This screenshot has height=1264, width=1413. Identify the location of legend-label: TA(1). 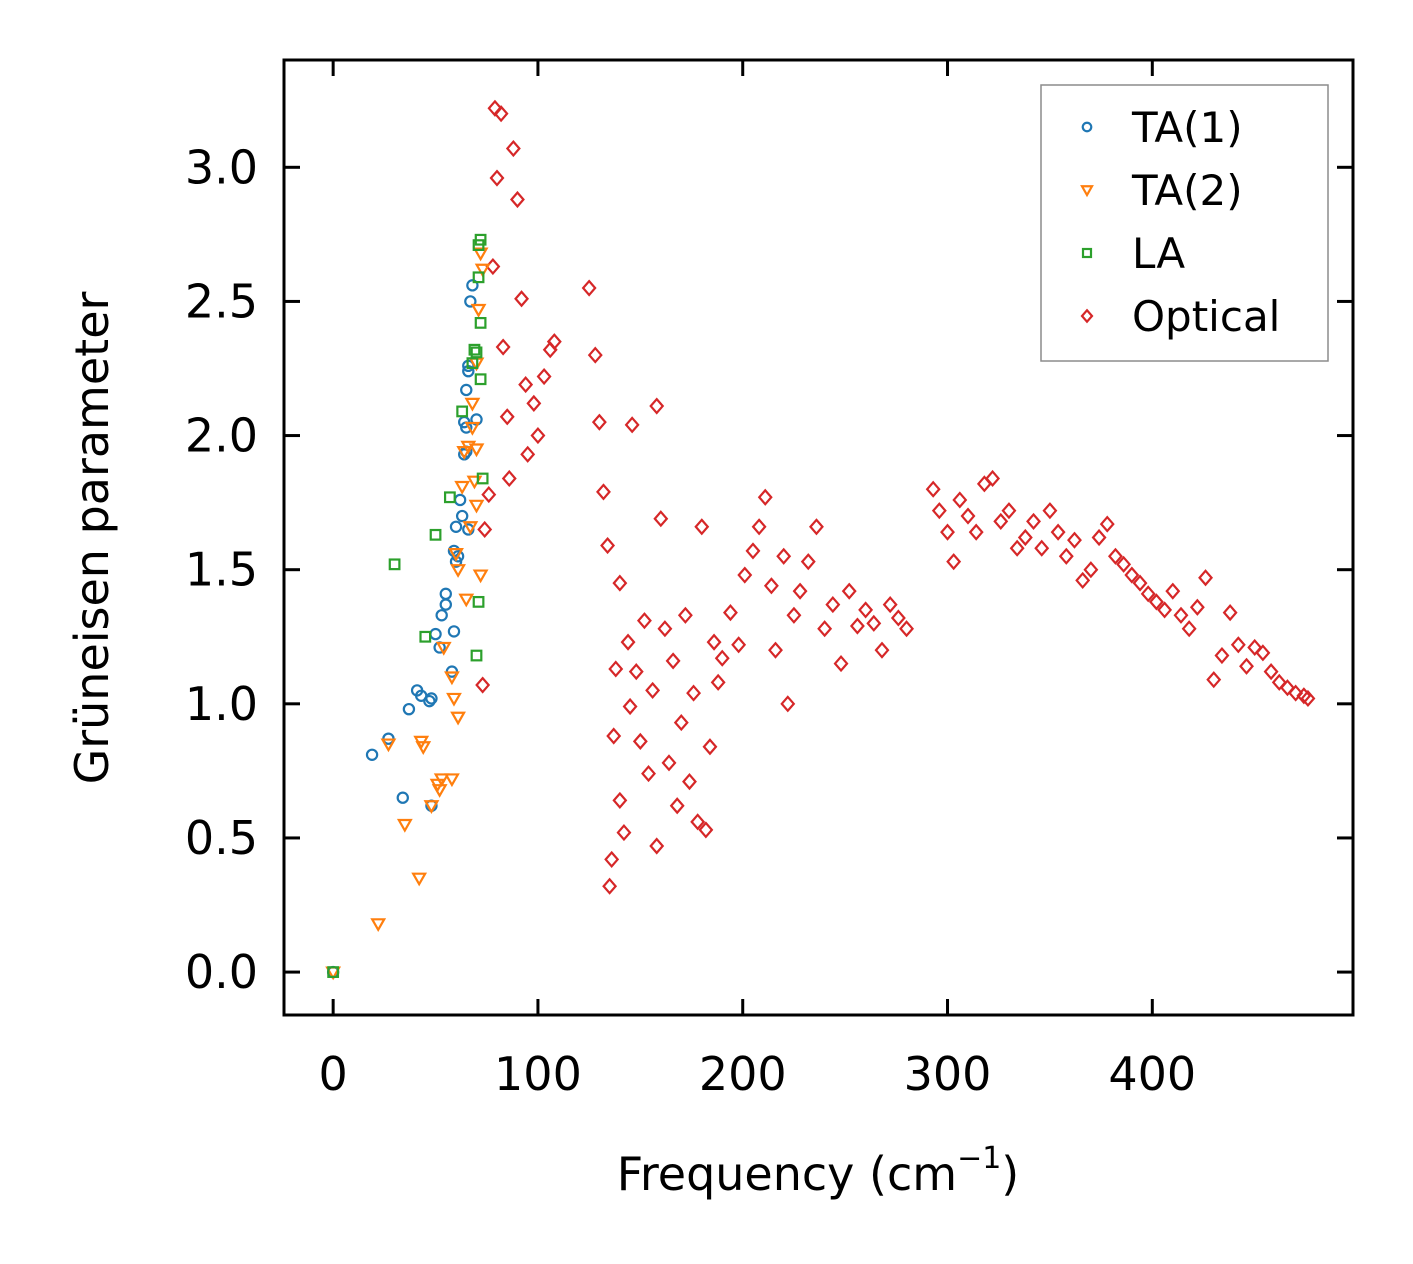
(1187, 127).